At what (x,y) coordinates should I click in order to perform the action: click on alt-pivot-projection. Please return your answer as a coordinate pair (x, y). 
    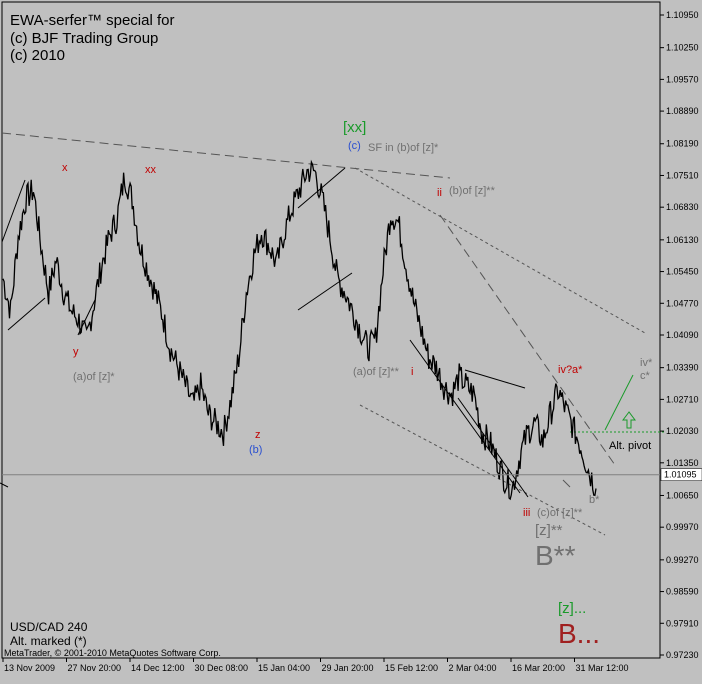
    Looking at the image, I should click on (617, 403).